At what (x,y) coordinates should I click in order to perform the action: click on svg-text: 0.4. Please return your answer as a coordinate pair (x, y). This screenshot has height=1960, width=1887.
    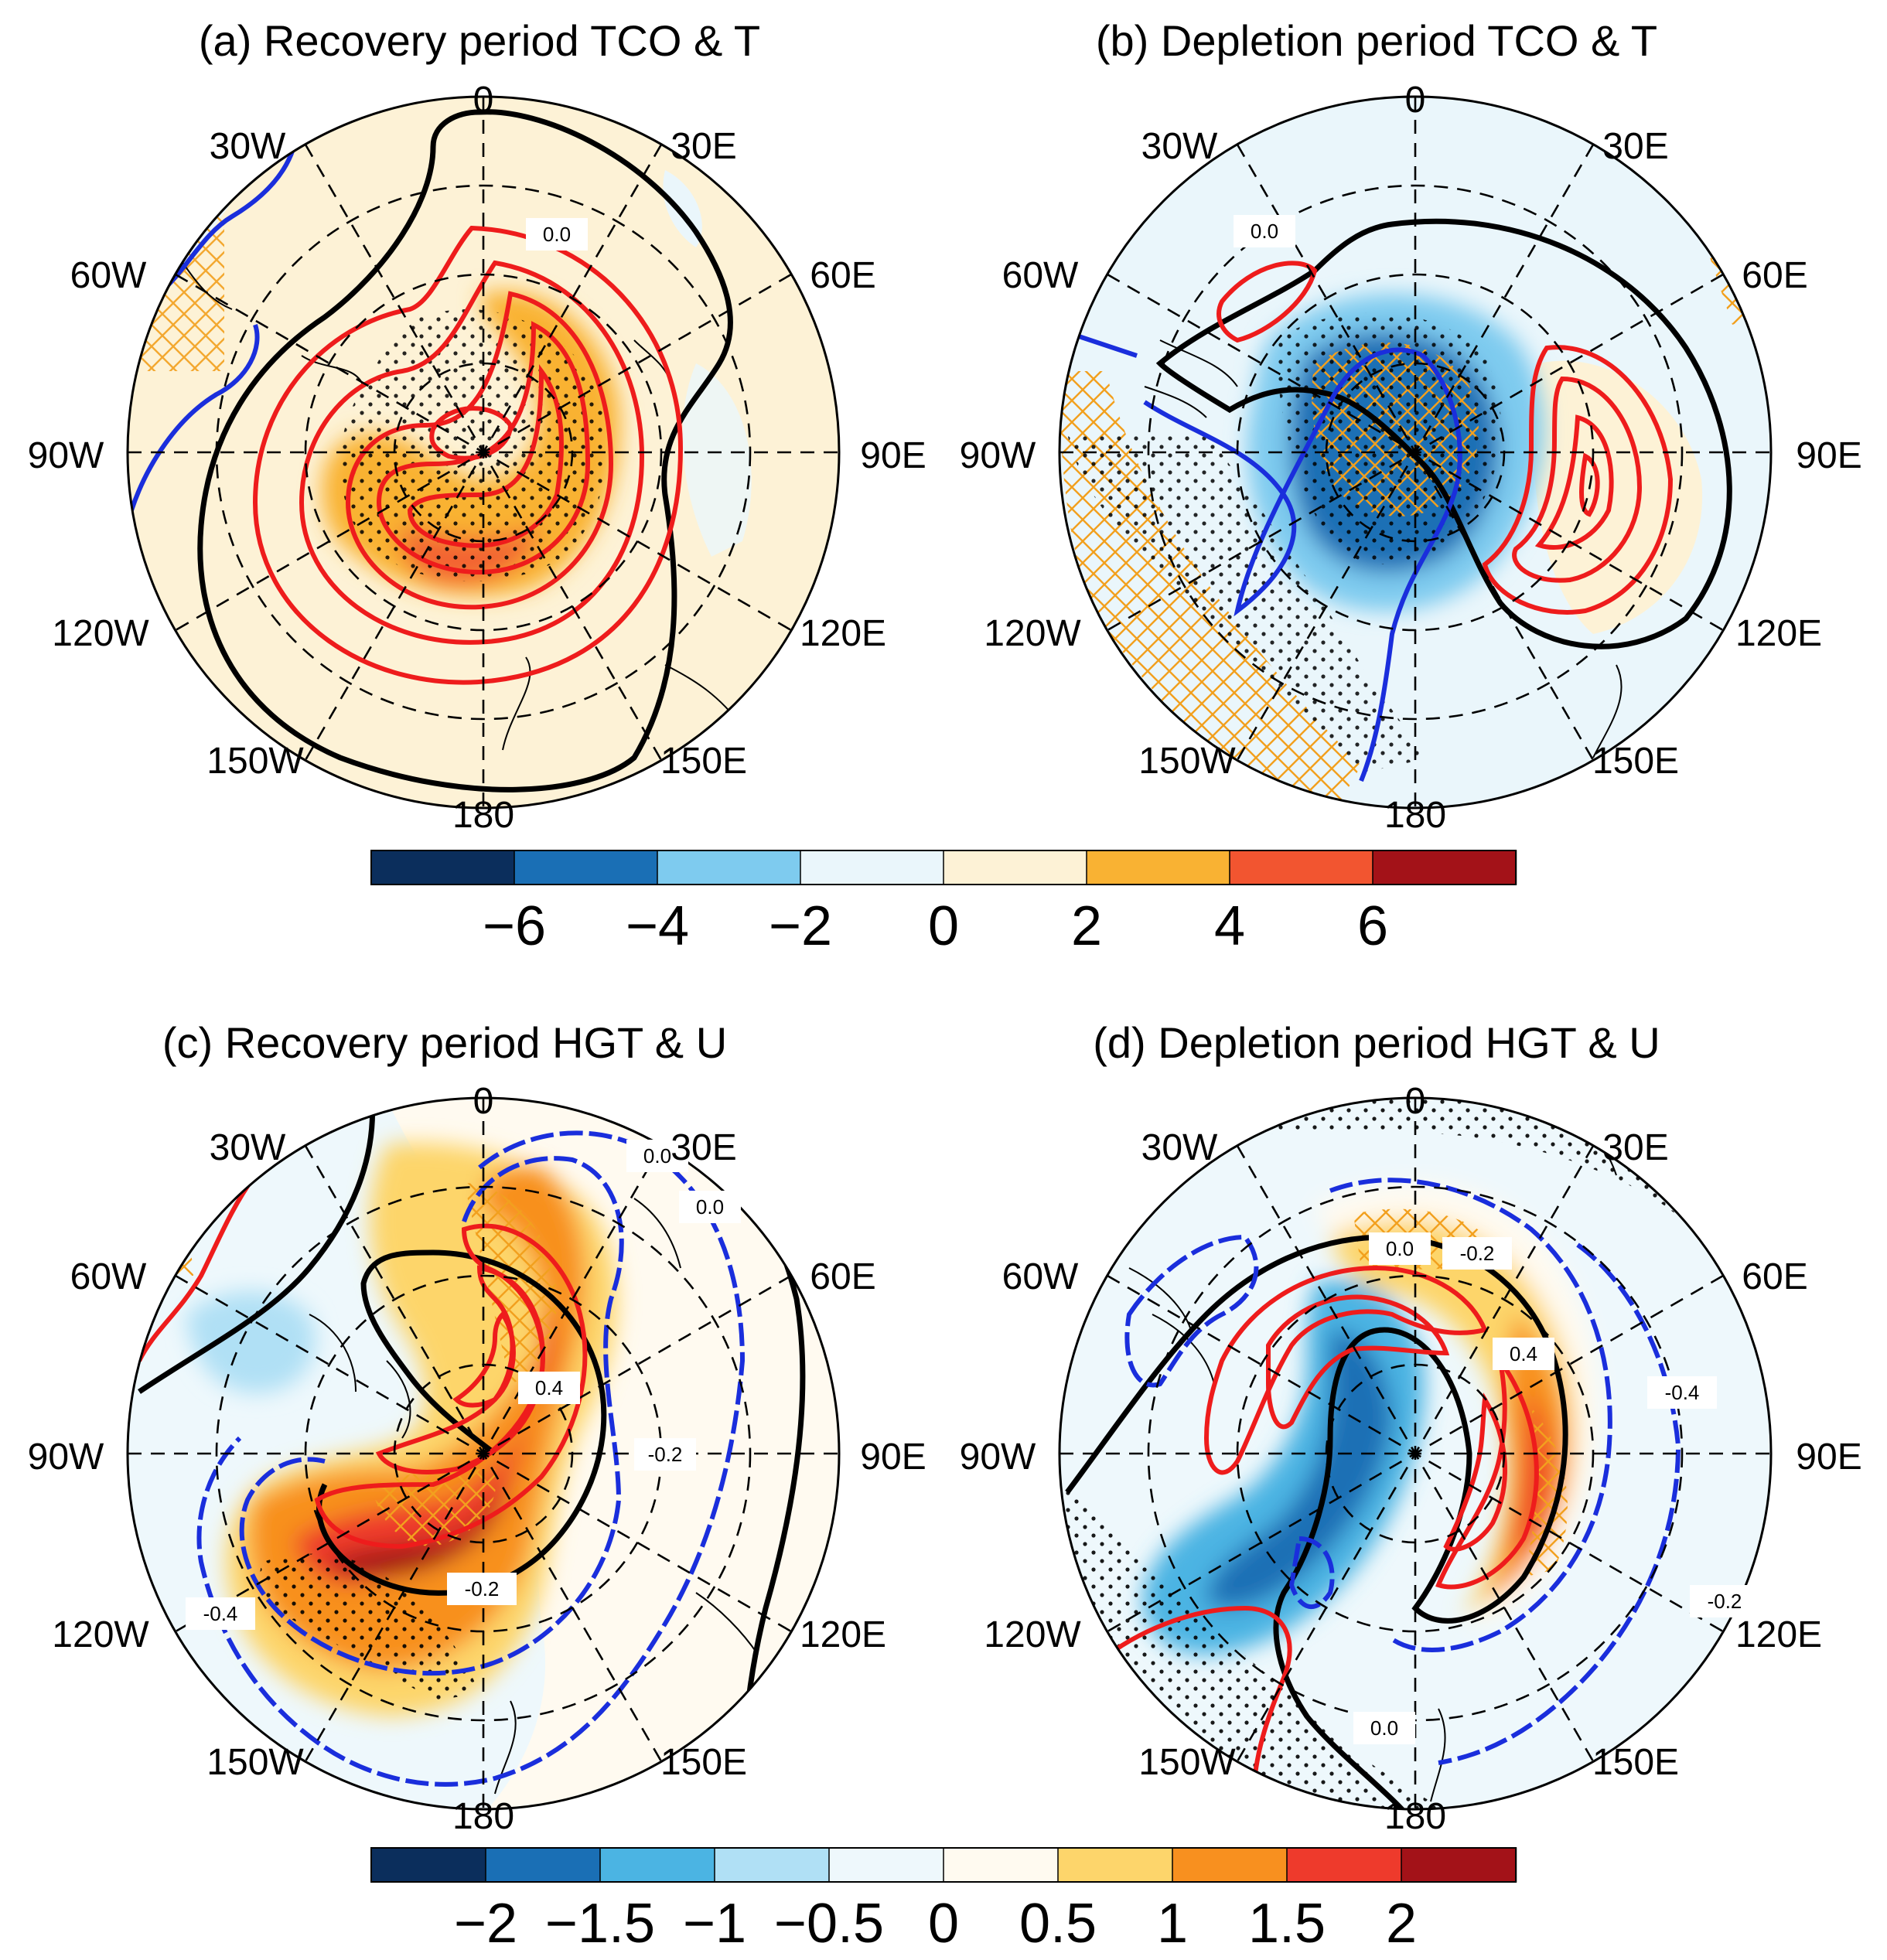
    Looking at the image, I should click on (1524, 1353).